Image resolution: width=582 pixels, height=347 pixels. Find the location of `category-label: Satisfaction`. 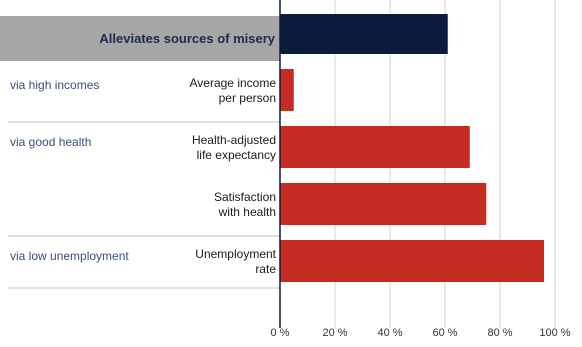

category-label: Satisfaction is located at coordinates (245, 197).